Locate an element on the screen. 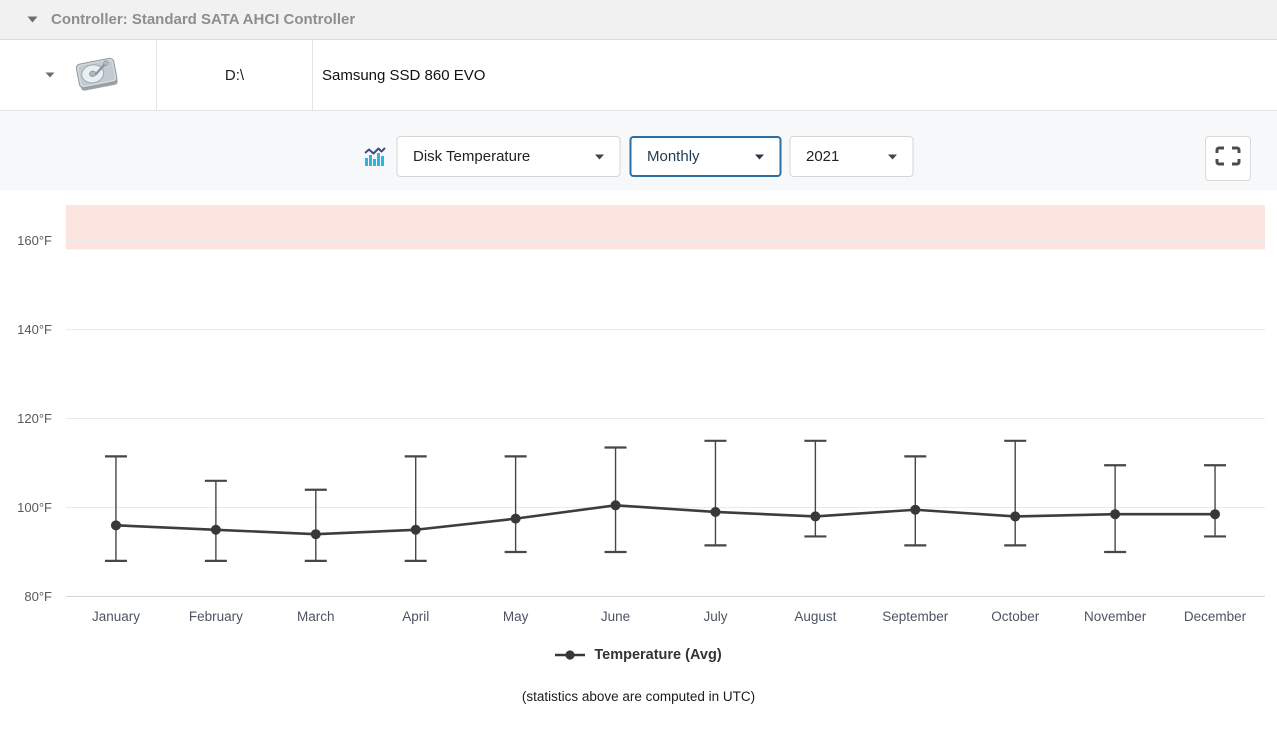 The height and width of the screenshot is (737, 1277). period-select-value: Monthly is located at coordinates (673, 156).